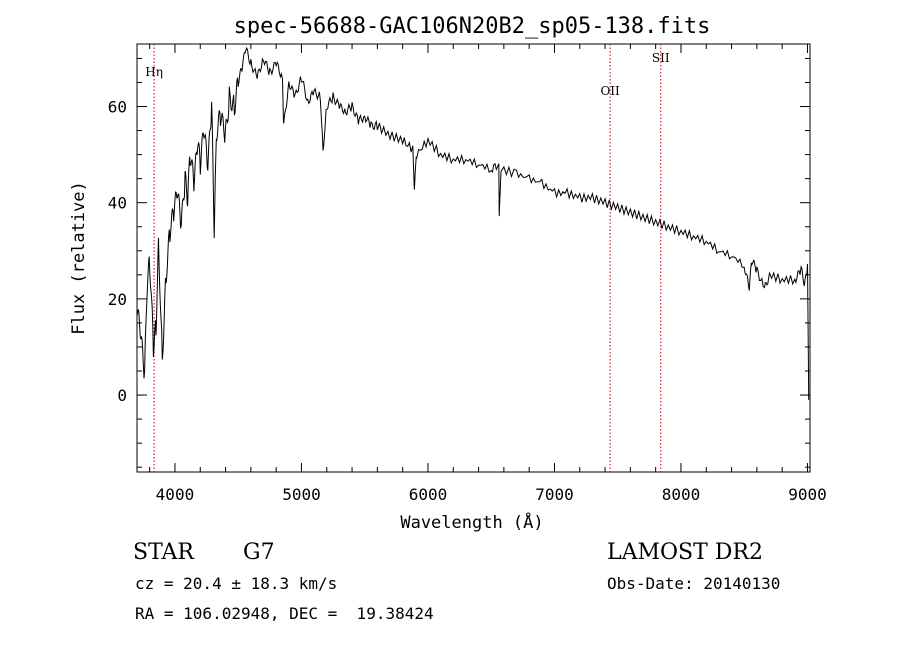  I want to click on x-tick-label: 8000, so click(681, 494).